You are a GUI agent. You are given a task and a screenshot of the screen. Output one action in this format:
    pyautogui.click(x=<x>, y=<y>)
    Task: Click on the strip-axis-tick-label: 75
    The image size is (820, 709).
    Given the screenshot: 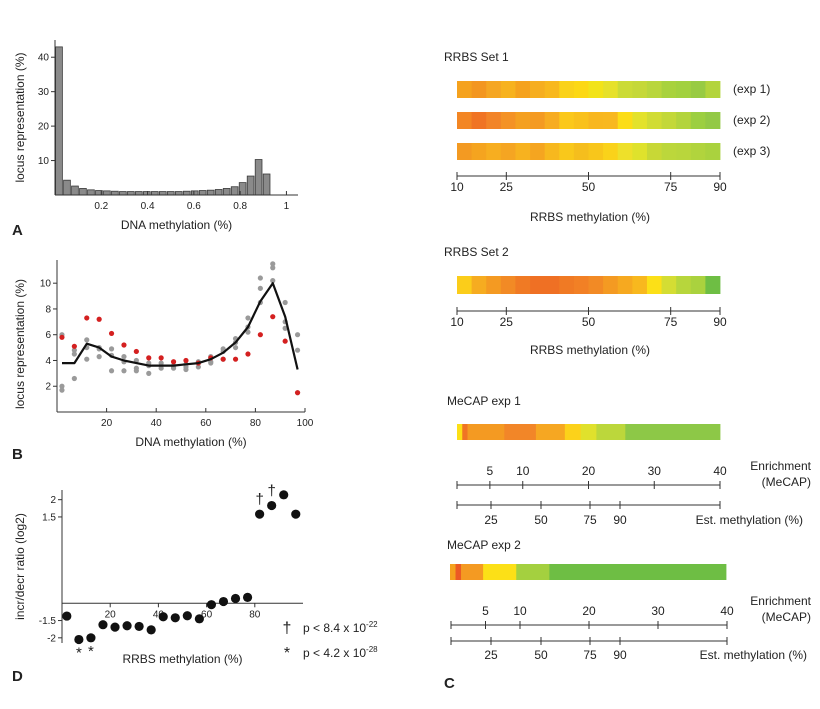 What is the action you would take?
    pyautogui.click(x=671, y=187)
    